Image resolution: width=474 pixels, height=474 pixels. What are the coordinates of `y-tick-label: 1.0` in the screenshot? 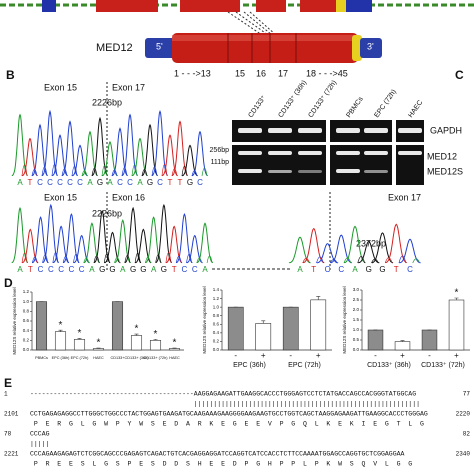 It's located at (26, 301).